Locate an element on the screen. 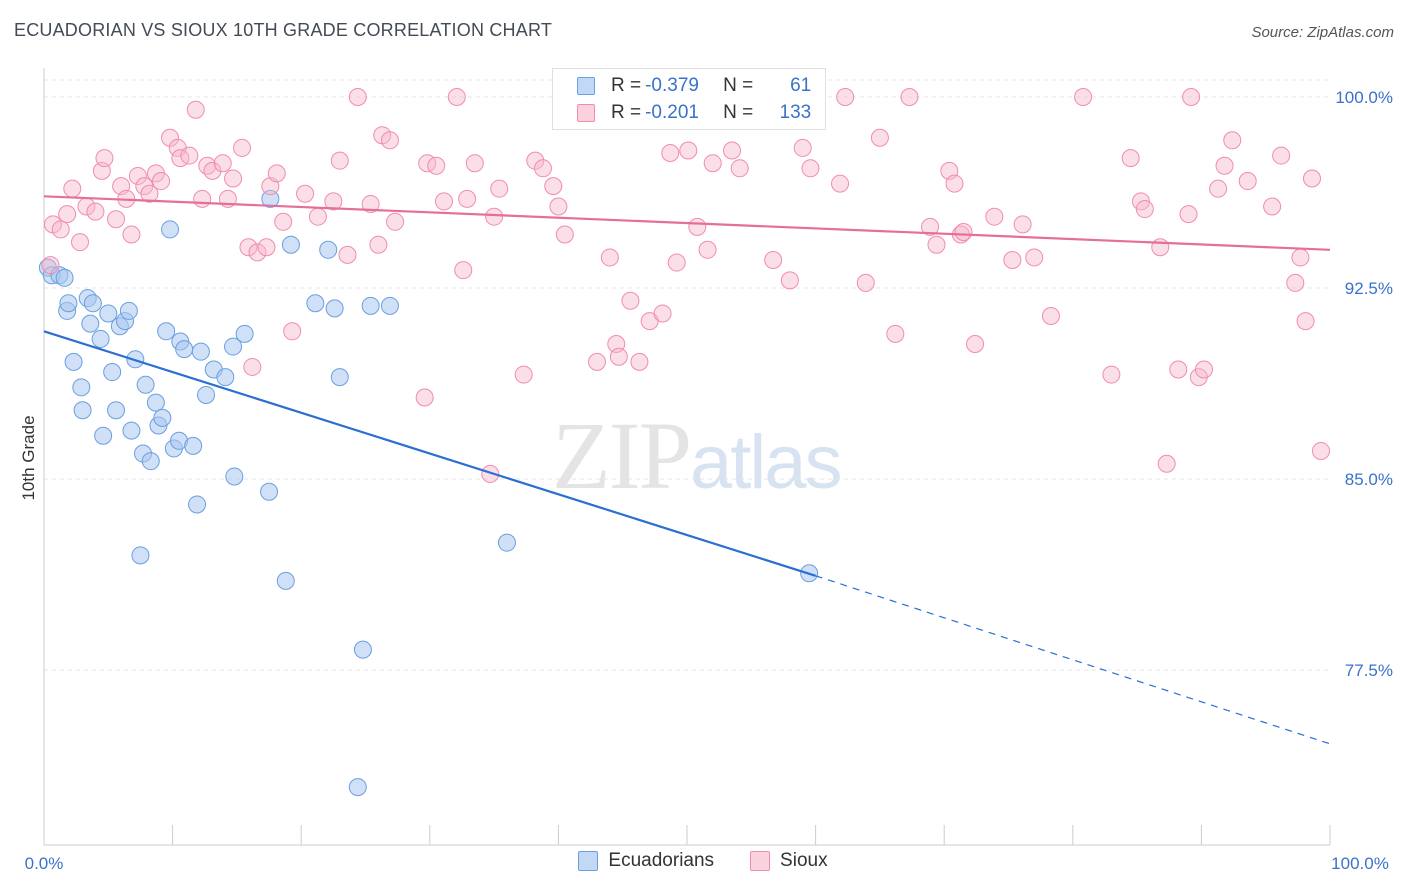 This screenshot has height=892, width=1406. trend-line-sioux is located at coordinates (687, 223).